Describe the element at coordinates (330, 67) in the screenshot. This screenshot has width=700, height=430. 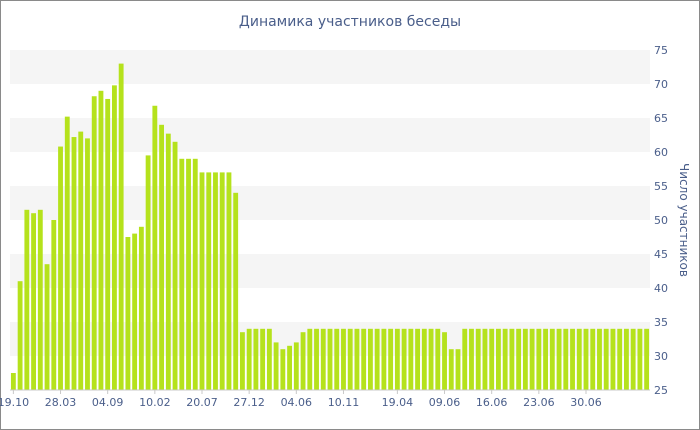
I see `grid-band` at that location.